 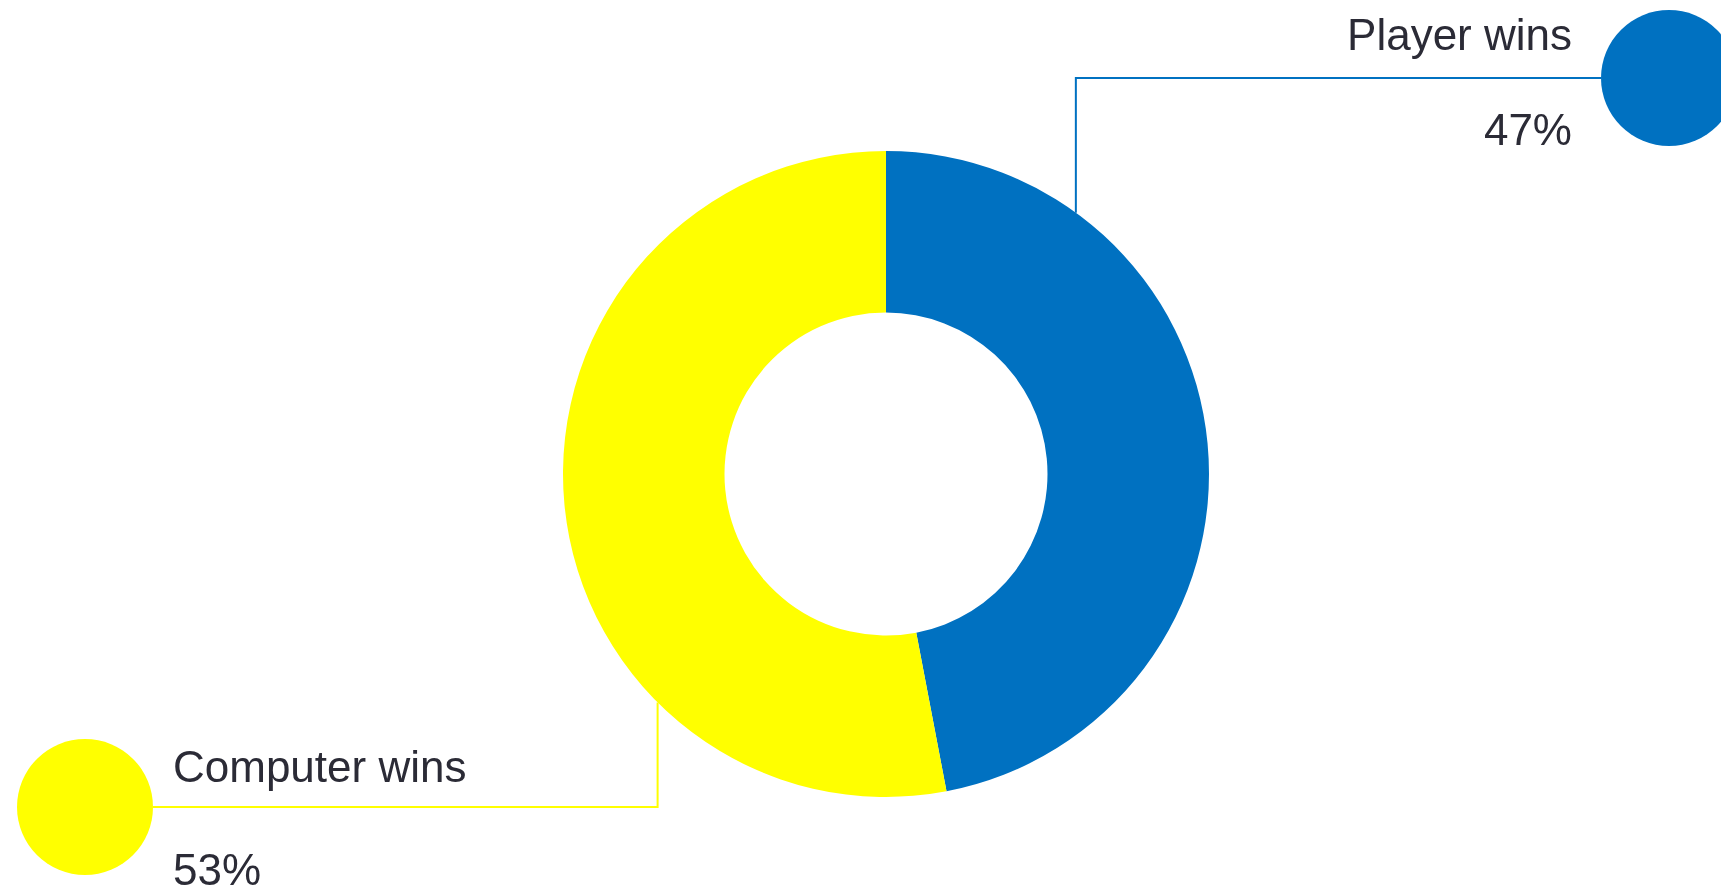 What do you see at coordinates (1459, 34) in the screenshot?
I see `slice-label: Player wins` at bounding box center [1459, 34].